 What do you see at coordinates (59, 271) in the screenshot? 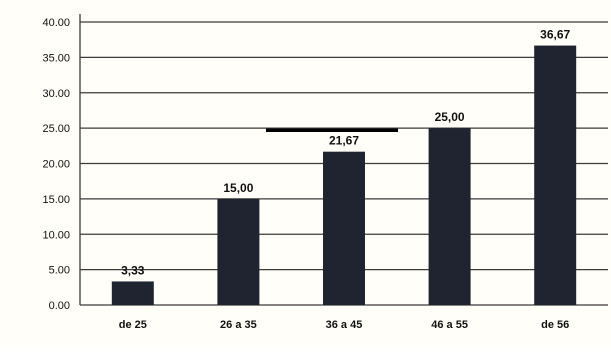
I see `y-tick-label: 5.00` at bounding box center [59, 271].